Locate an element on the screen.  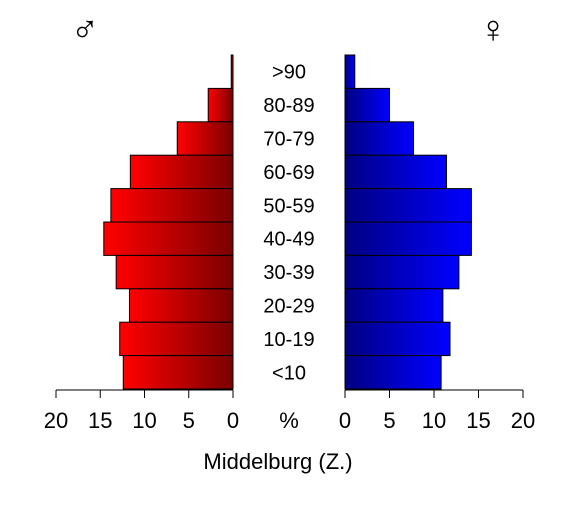
age-group-label: 60-69 is located at coordinates (288, 173).